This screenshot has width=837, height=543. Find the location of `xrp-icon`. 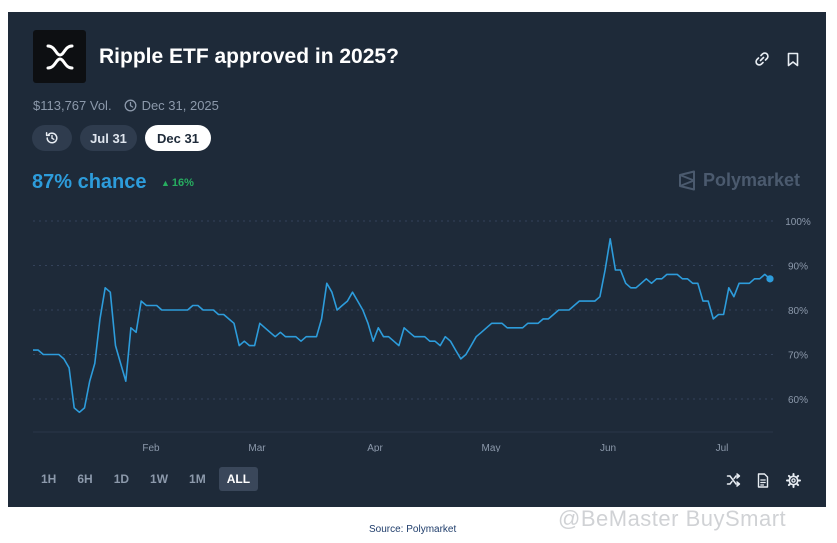

xrp-icon is located at coordinates (59, 56).